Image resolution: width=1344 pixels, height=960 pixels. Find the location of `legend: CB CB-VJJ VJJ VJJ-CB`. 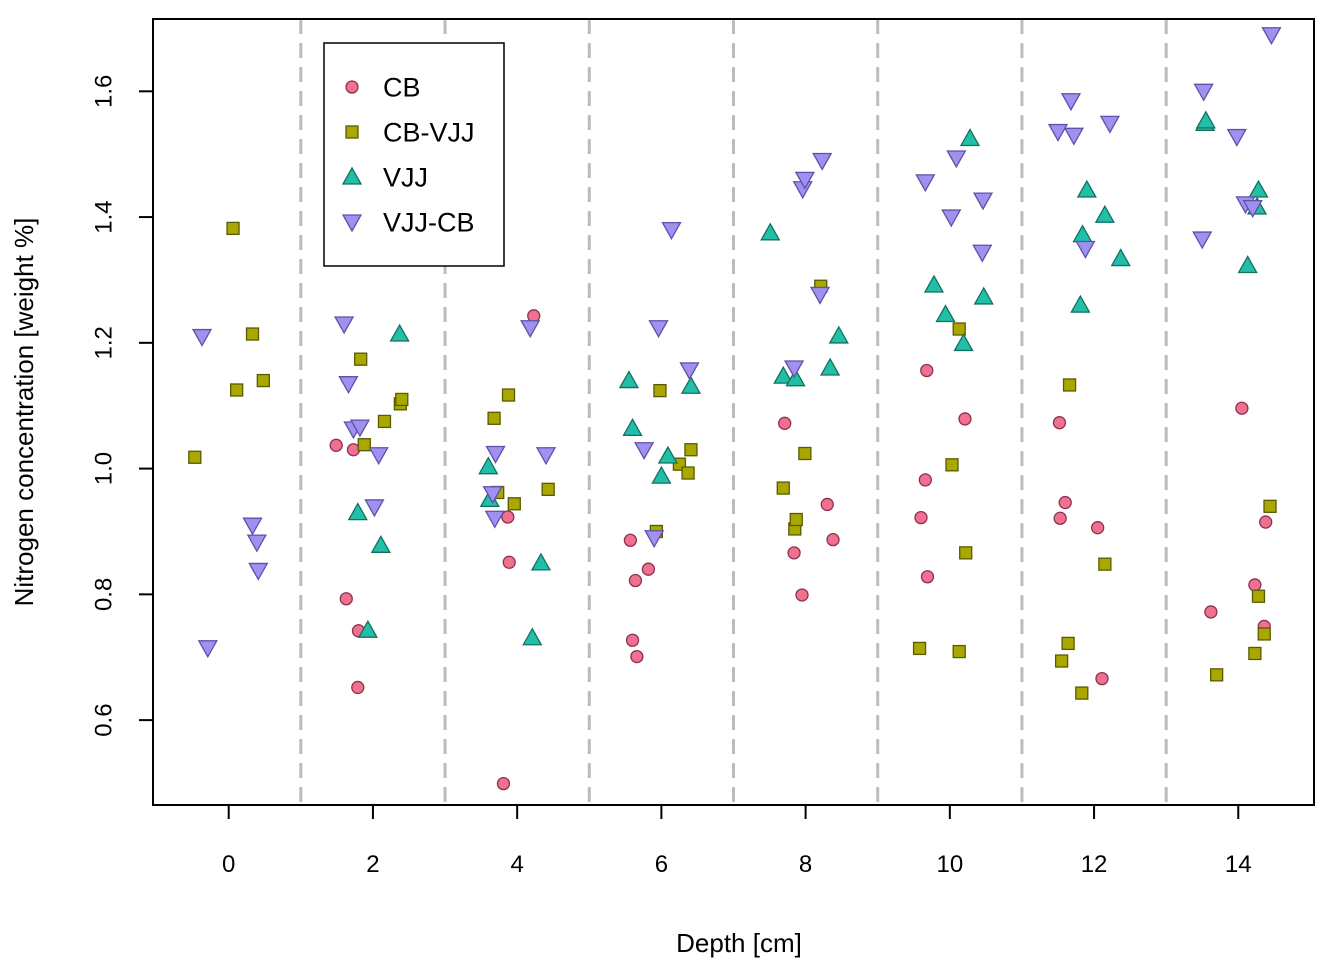

legend: CB CB-VJJ VJJ VJJ-CB is located at coordinates (414, 154).